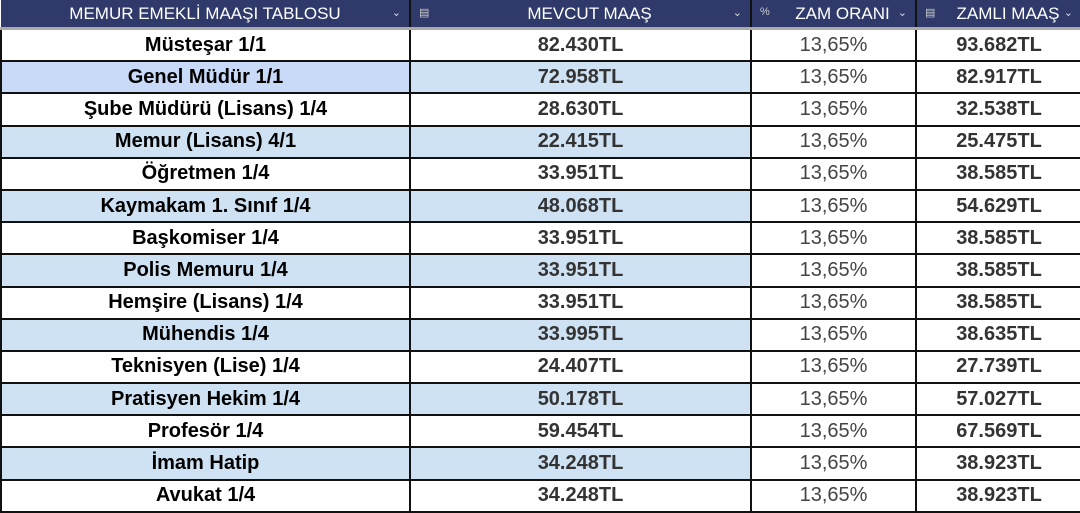 This screenshot has width=1080, height=513. I want to click on cell-name: Kaymakam 1. Sınıf 1/4, so click(205, 206).